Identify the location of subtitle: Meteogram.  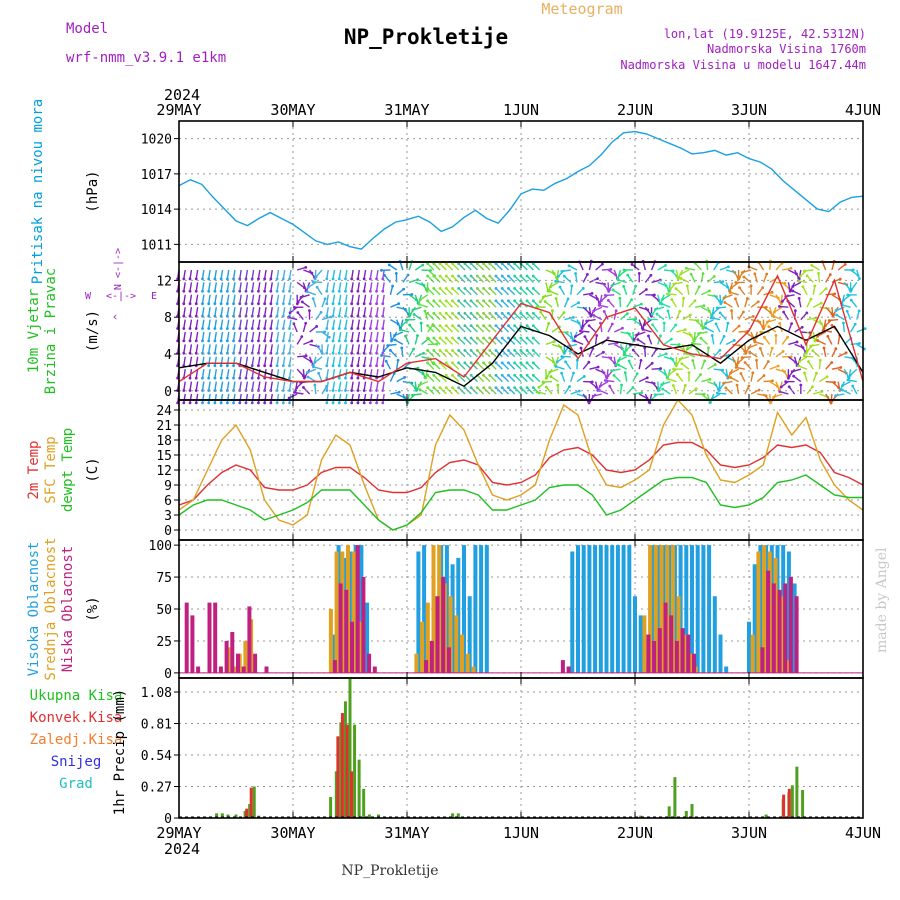
(581, 9).